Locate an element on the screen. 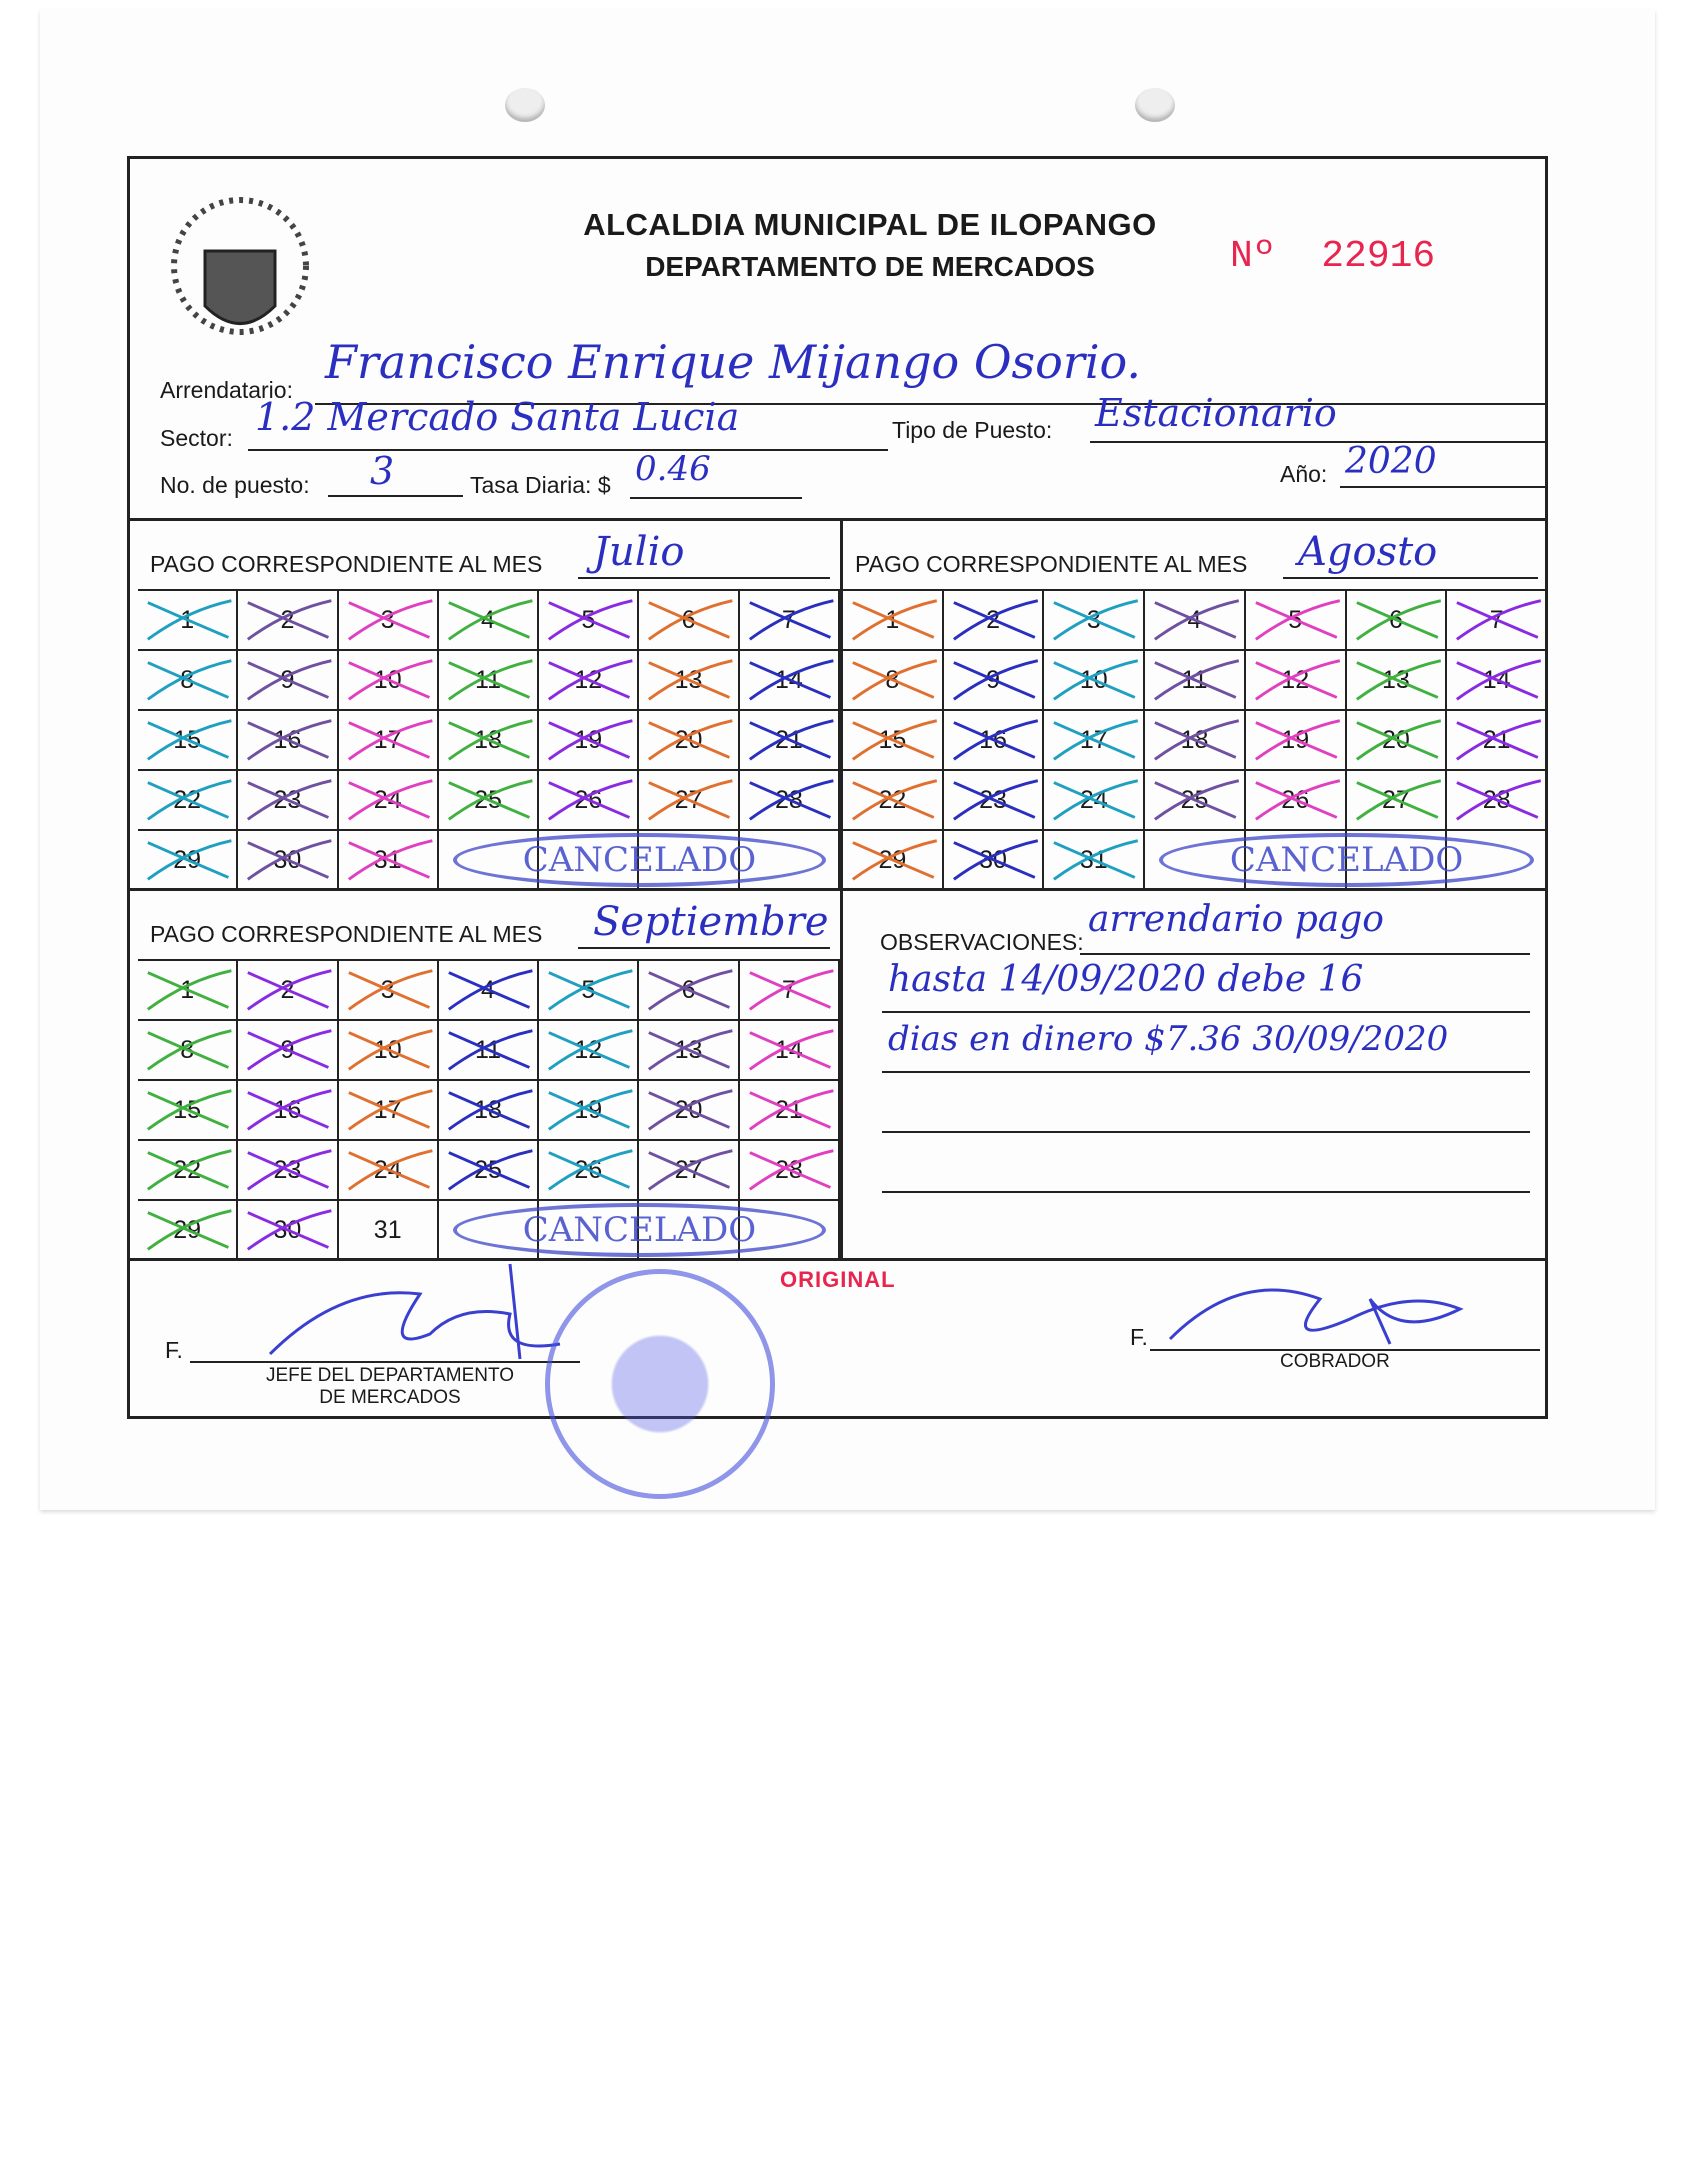 The width and height of the screenshot is (1693, 2165). month-value: Septiembre is located at coordinates (711, 922).